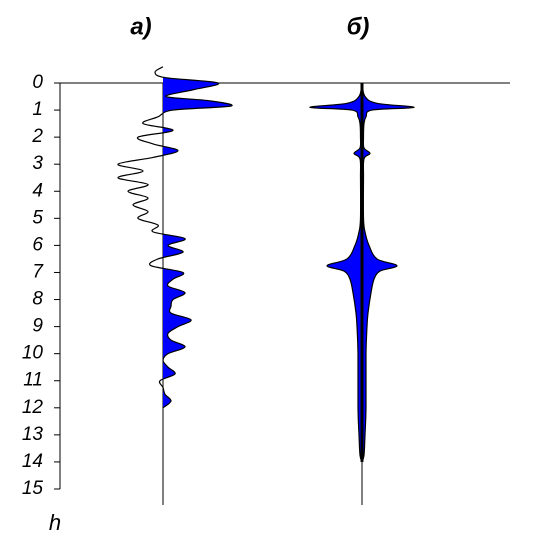 This screenshot has width=547, height=557. I want to click on y-tick-label: 13, so click(33, 434).